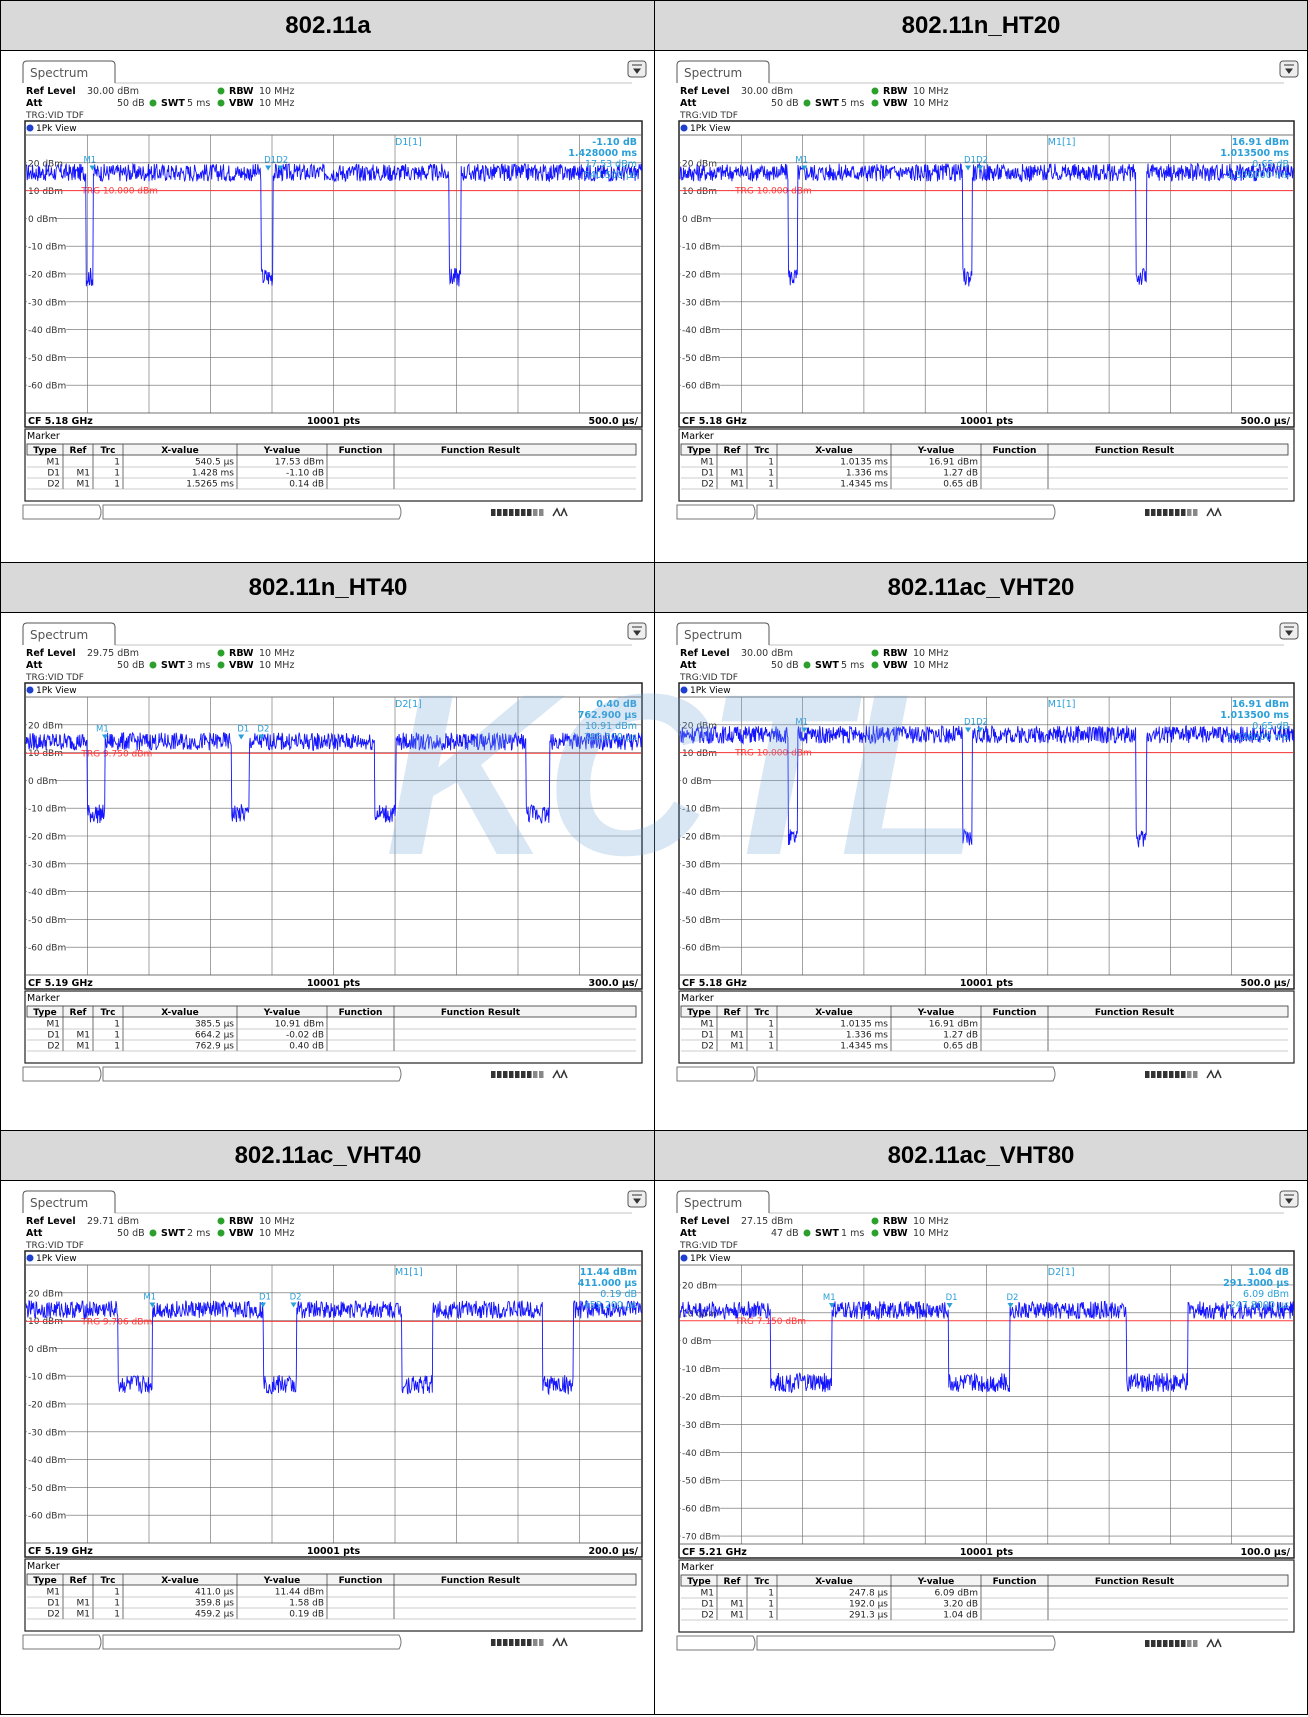 The height and width of the screenshot is (1717, 1308). I want to click on marker-d2, so click(280, 168).